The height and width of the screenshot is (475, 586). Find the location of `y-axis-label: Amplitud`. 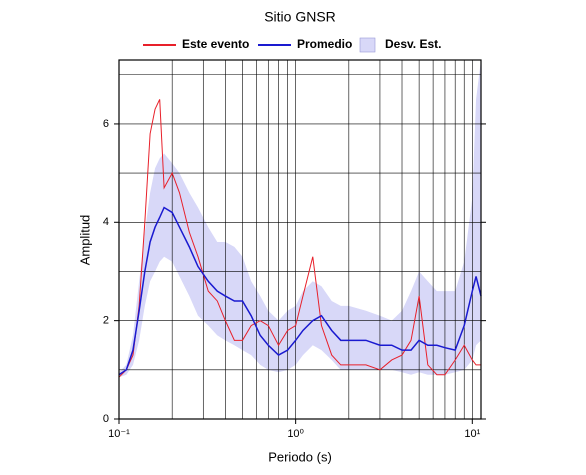

y-axis-label: Amplitud is located at coordinates (84, 240).